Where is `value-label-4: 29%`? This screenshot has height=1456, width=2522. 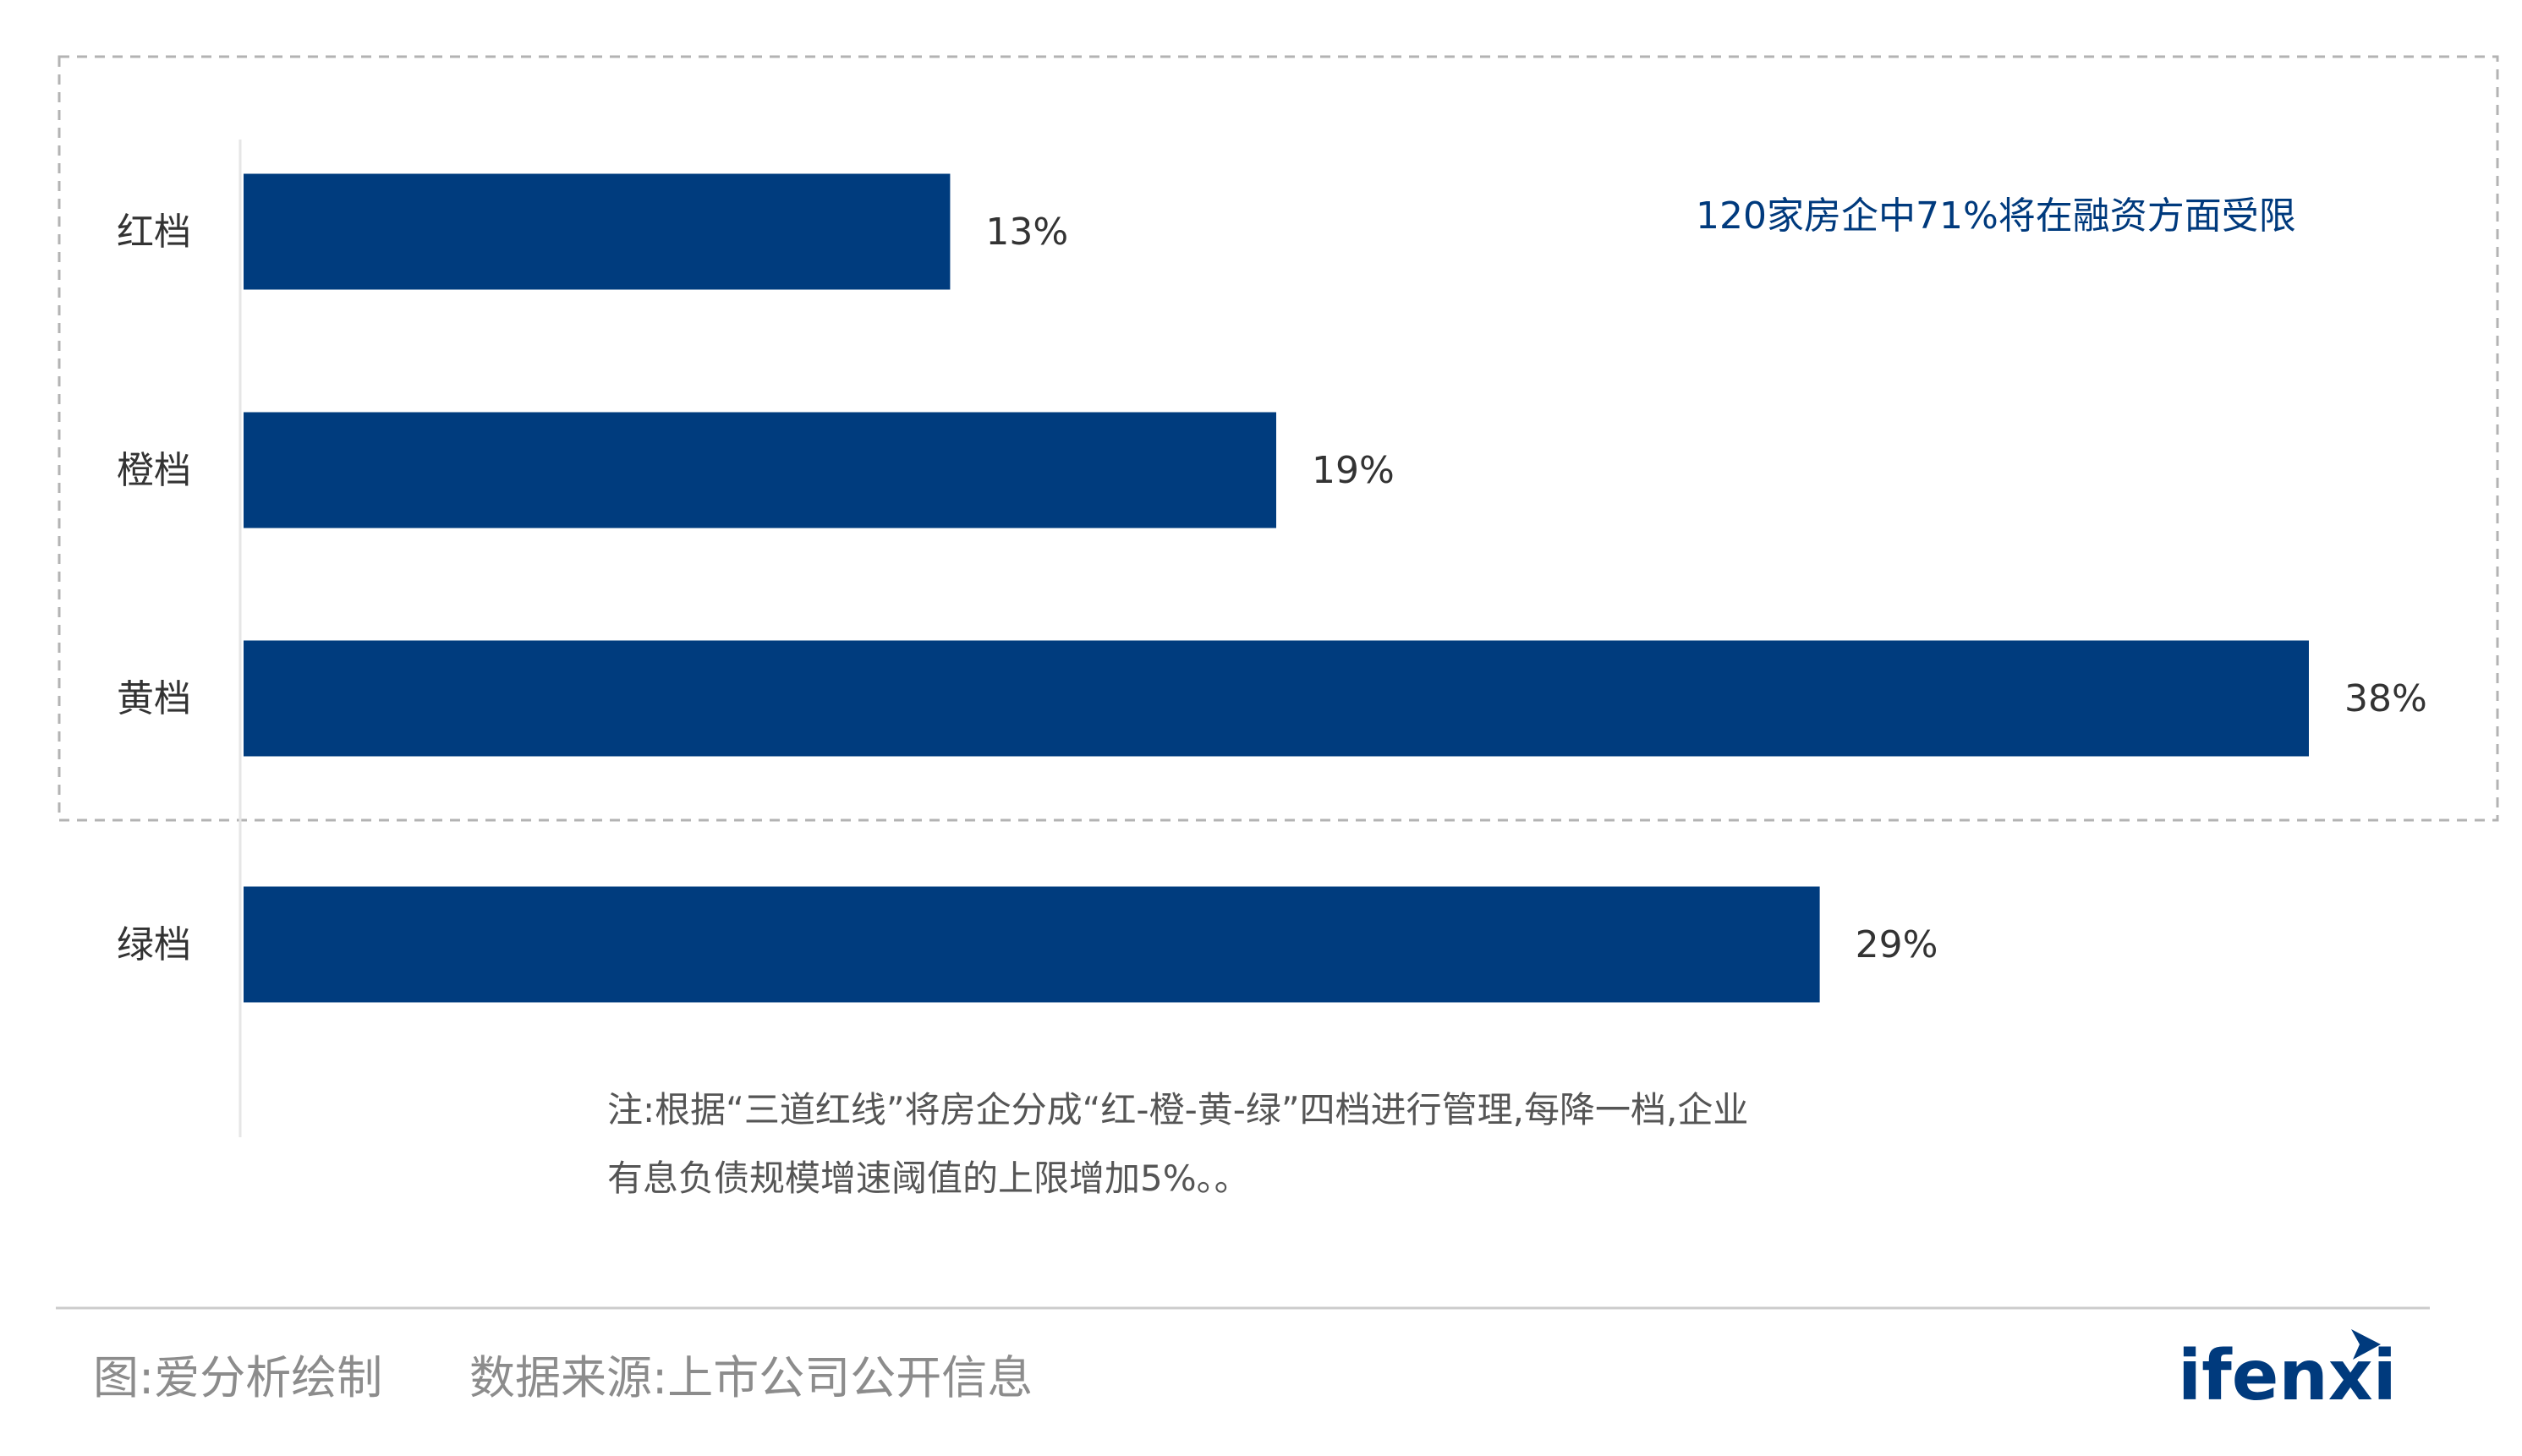 value-label-4: 29% is located at coordinates (1897, 944).